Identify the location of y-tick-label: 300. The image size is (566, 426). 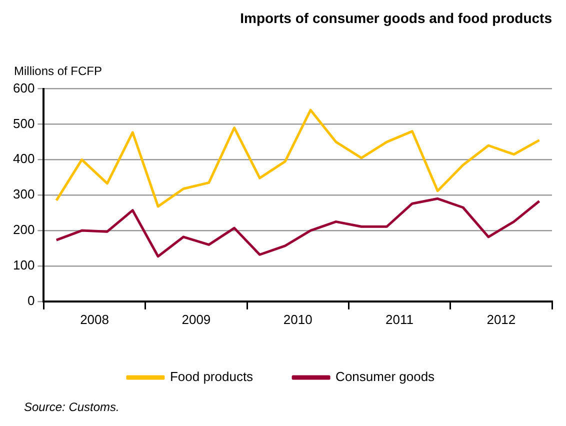
(23, 194).